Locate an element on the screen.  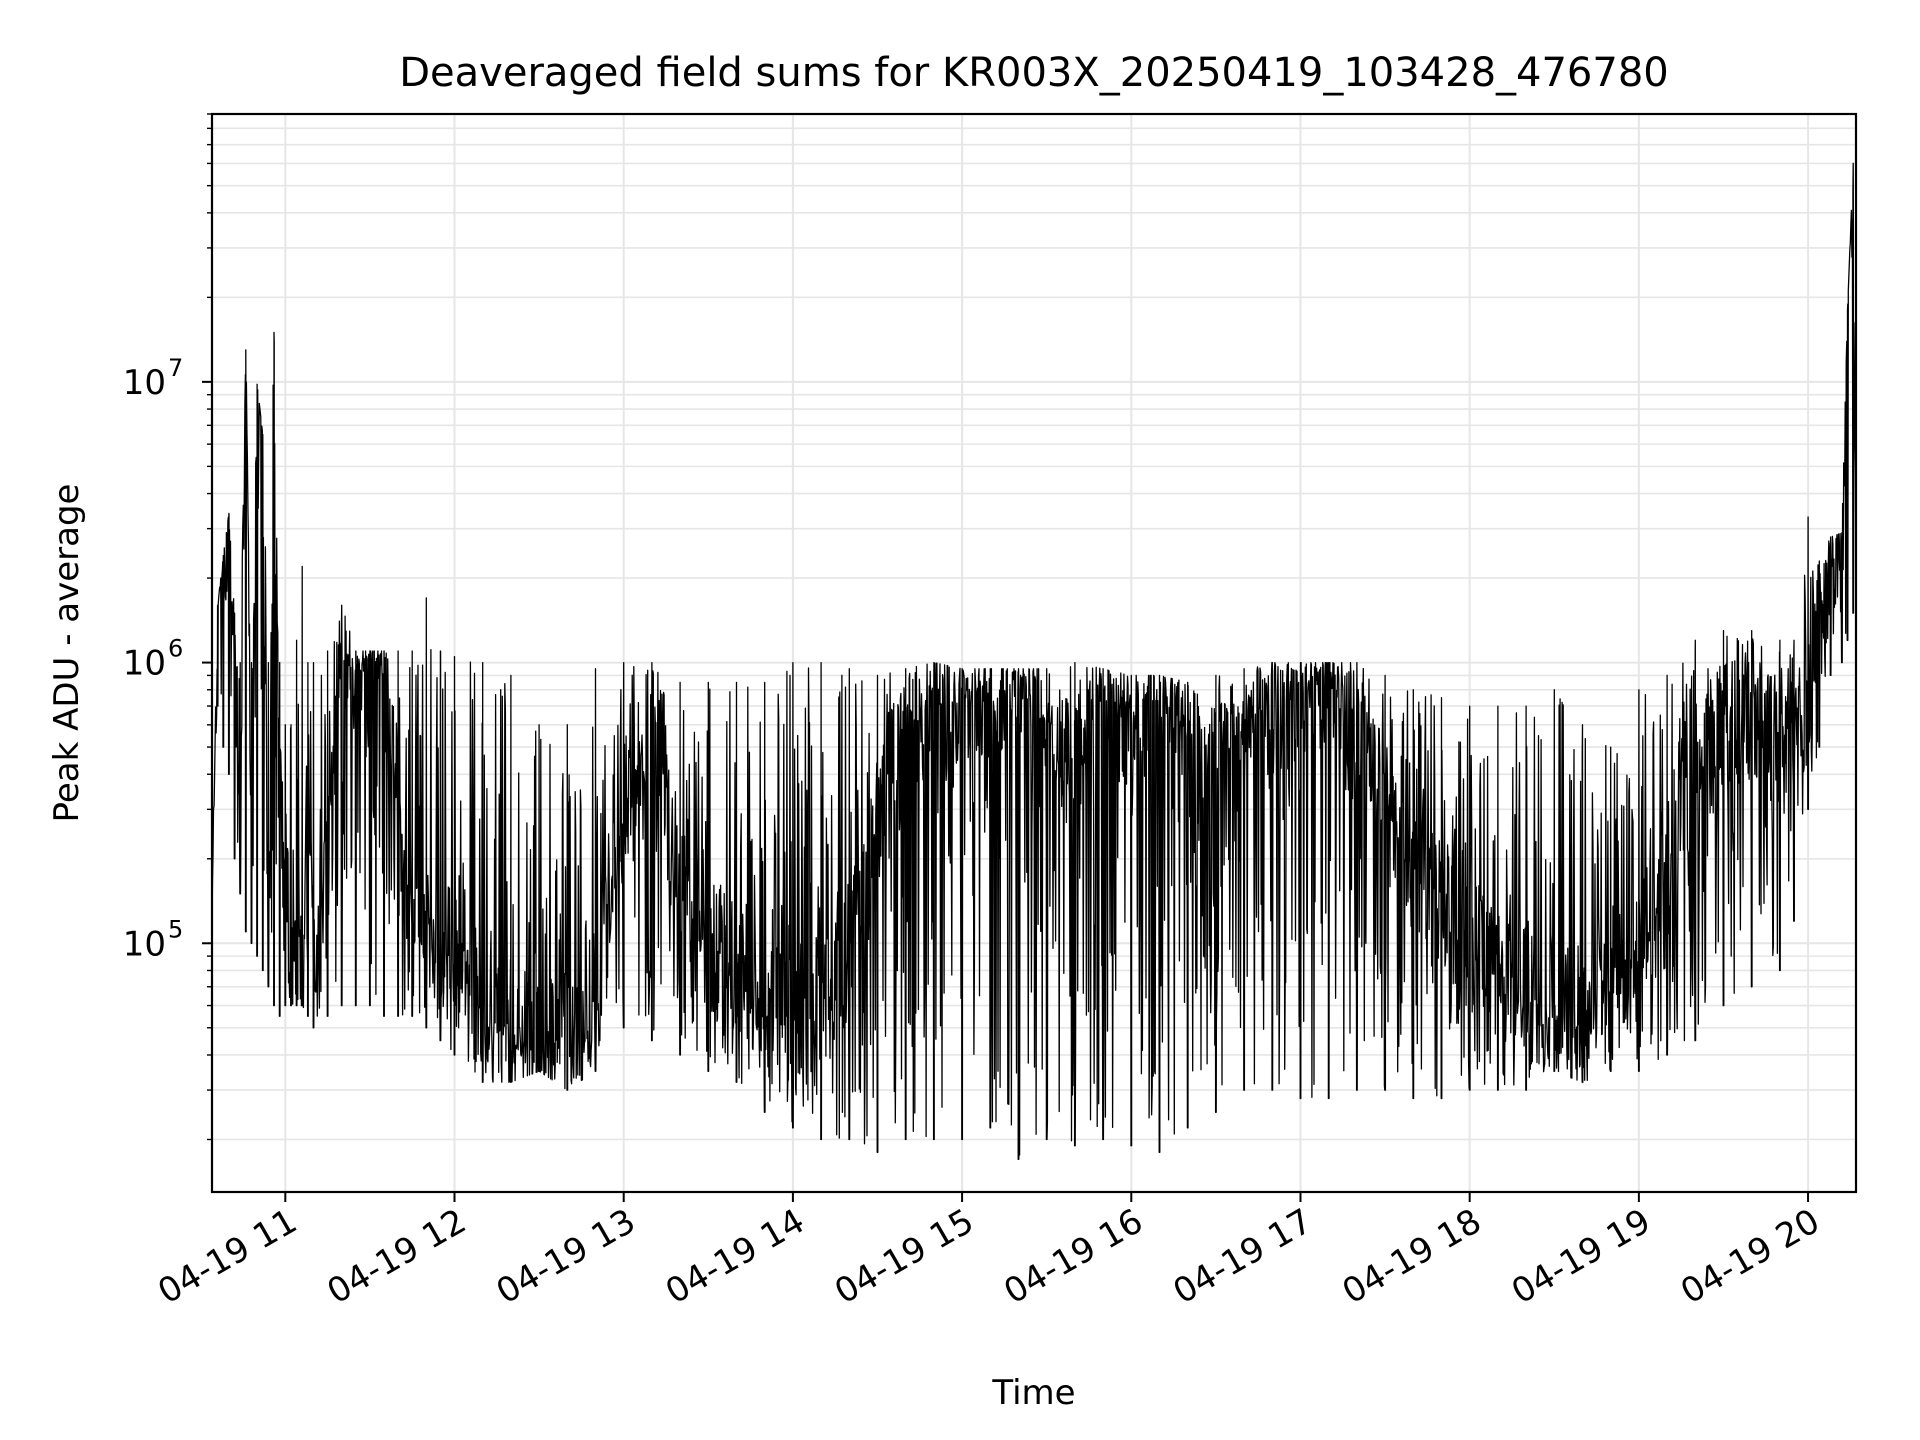
y-tick-label: 10 7 is located at coordinates (153, 378).